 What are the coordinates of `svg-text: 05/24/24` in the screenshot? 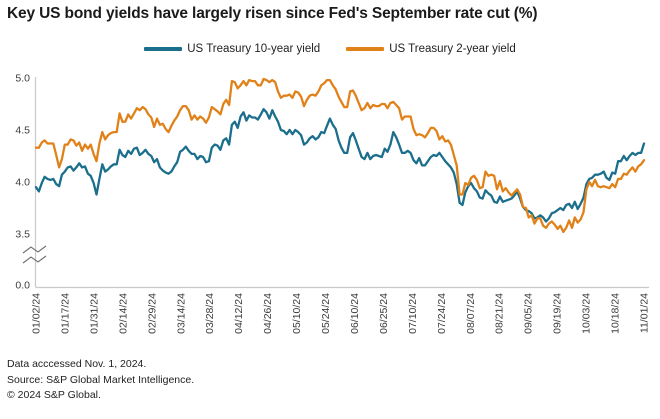 It's located at (326, 313).